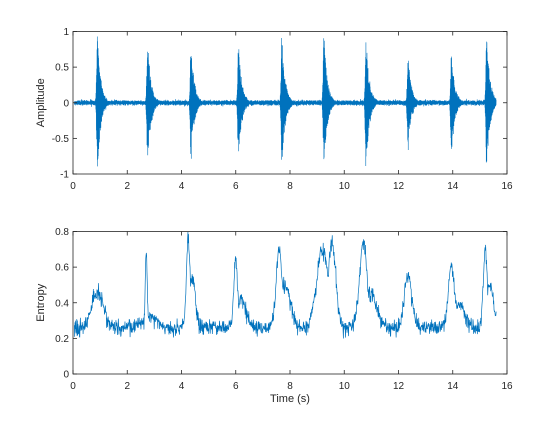 This screenshot has height=425, width=560. I want to click on amplitude-y-axis-label: Amplitude, so click(41, 102).